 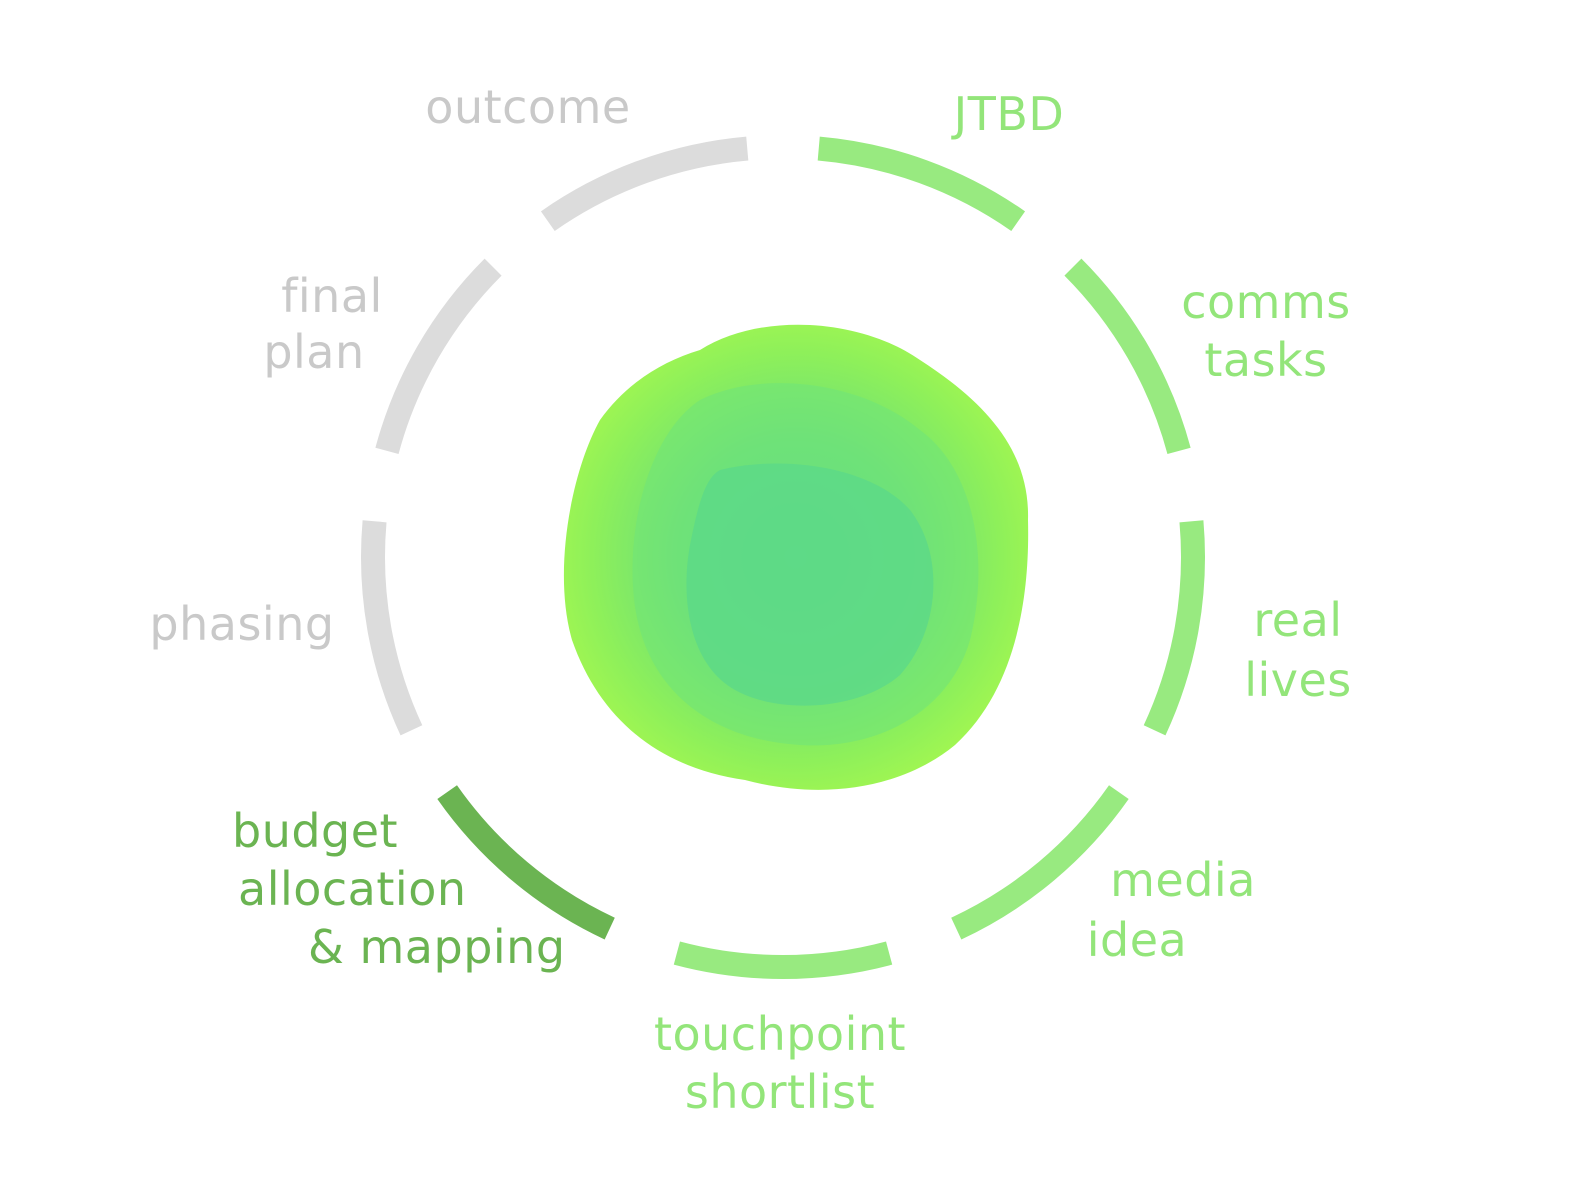 What do you see at coordinates (783, 960) in the screenshot?
I see `ring-segment-touchpoint-shortlist` at bounding box center [783, 960].